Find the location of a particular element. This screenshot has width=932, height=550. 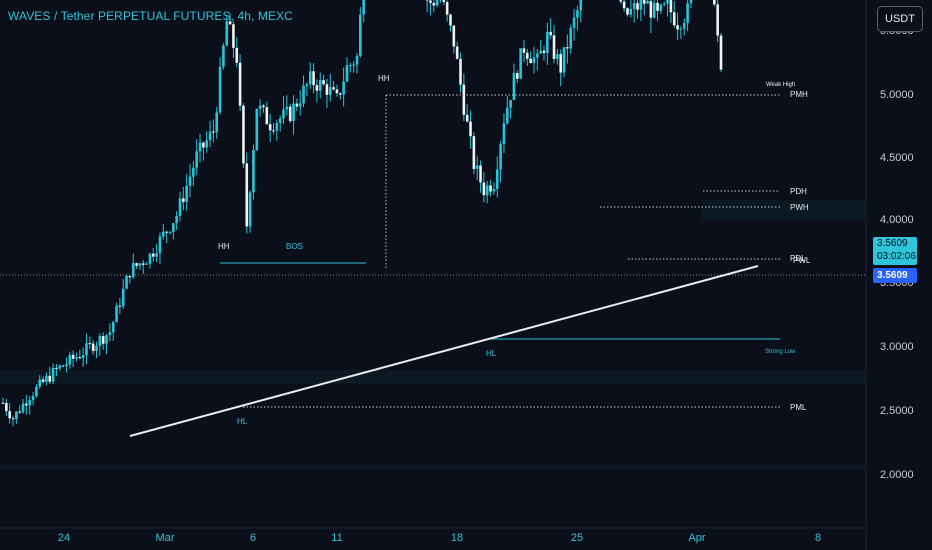

annotation-strong-low: Strong Low is located at coordinates (780, 352).